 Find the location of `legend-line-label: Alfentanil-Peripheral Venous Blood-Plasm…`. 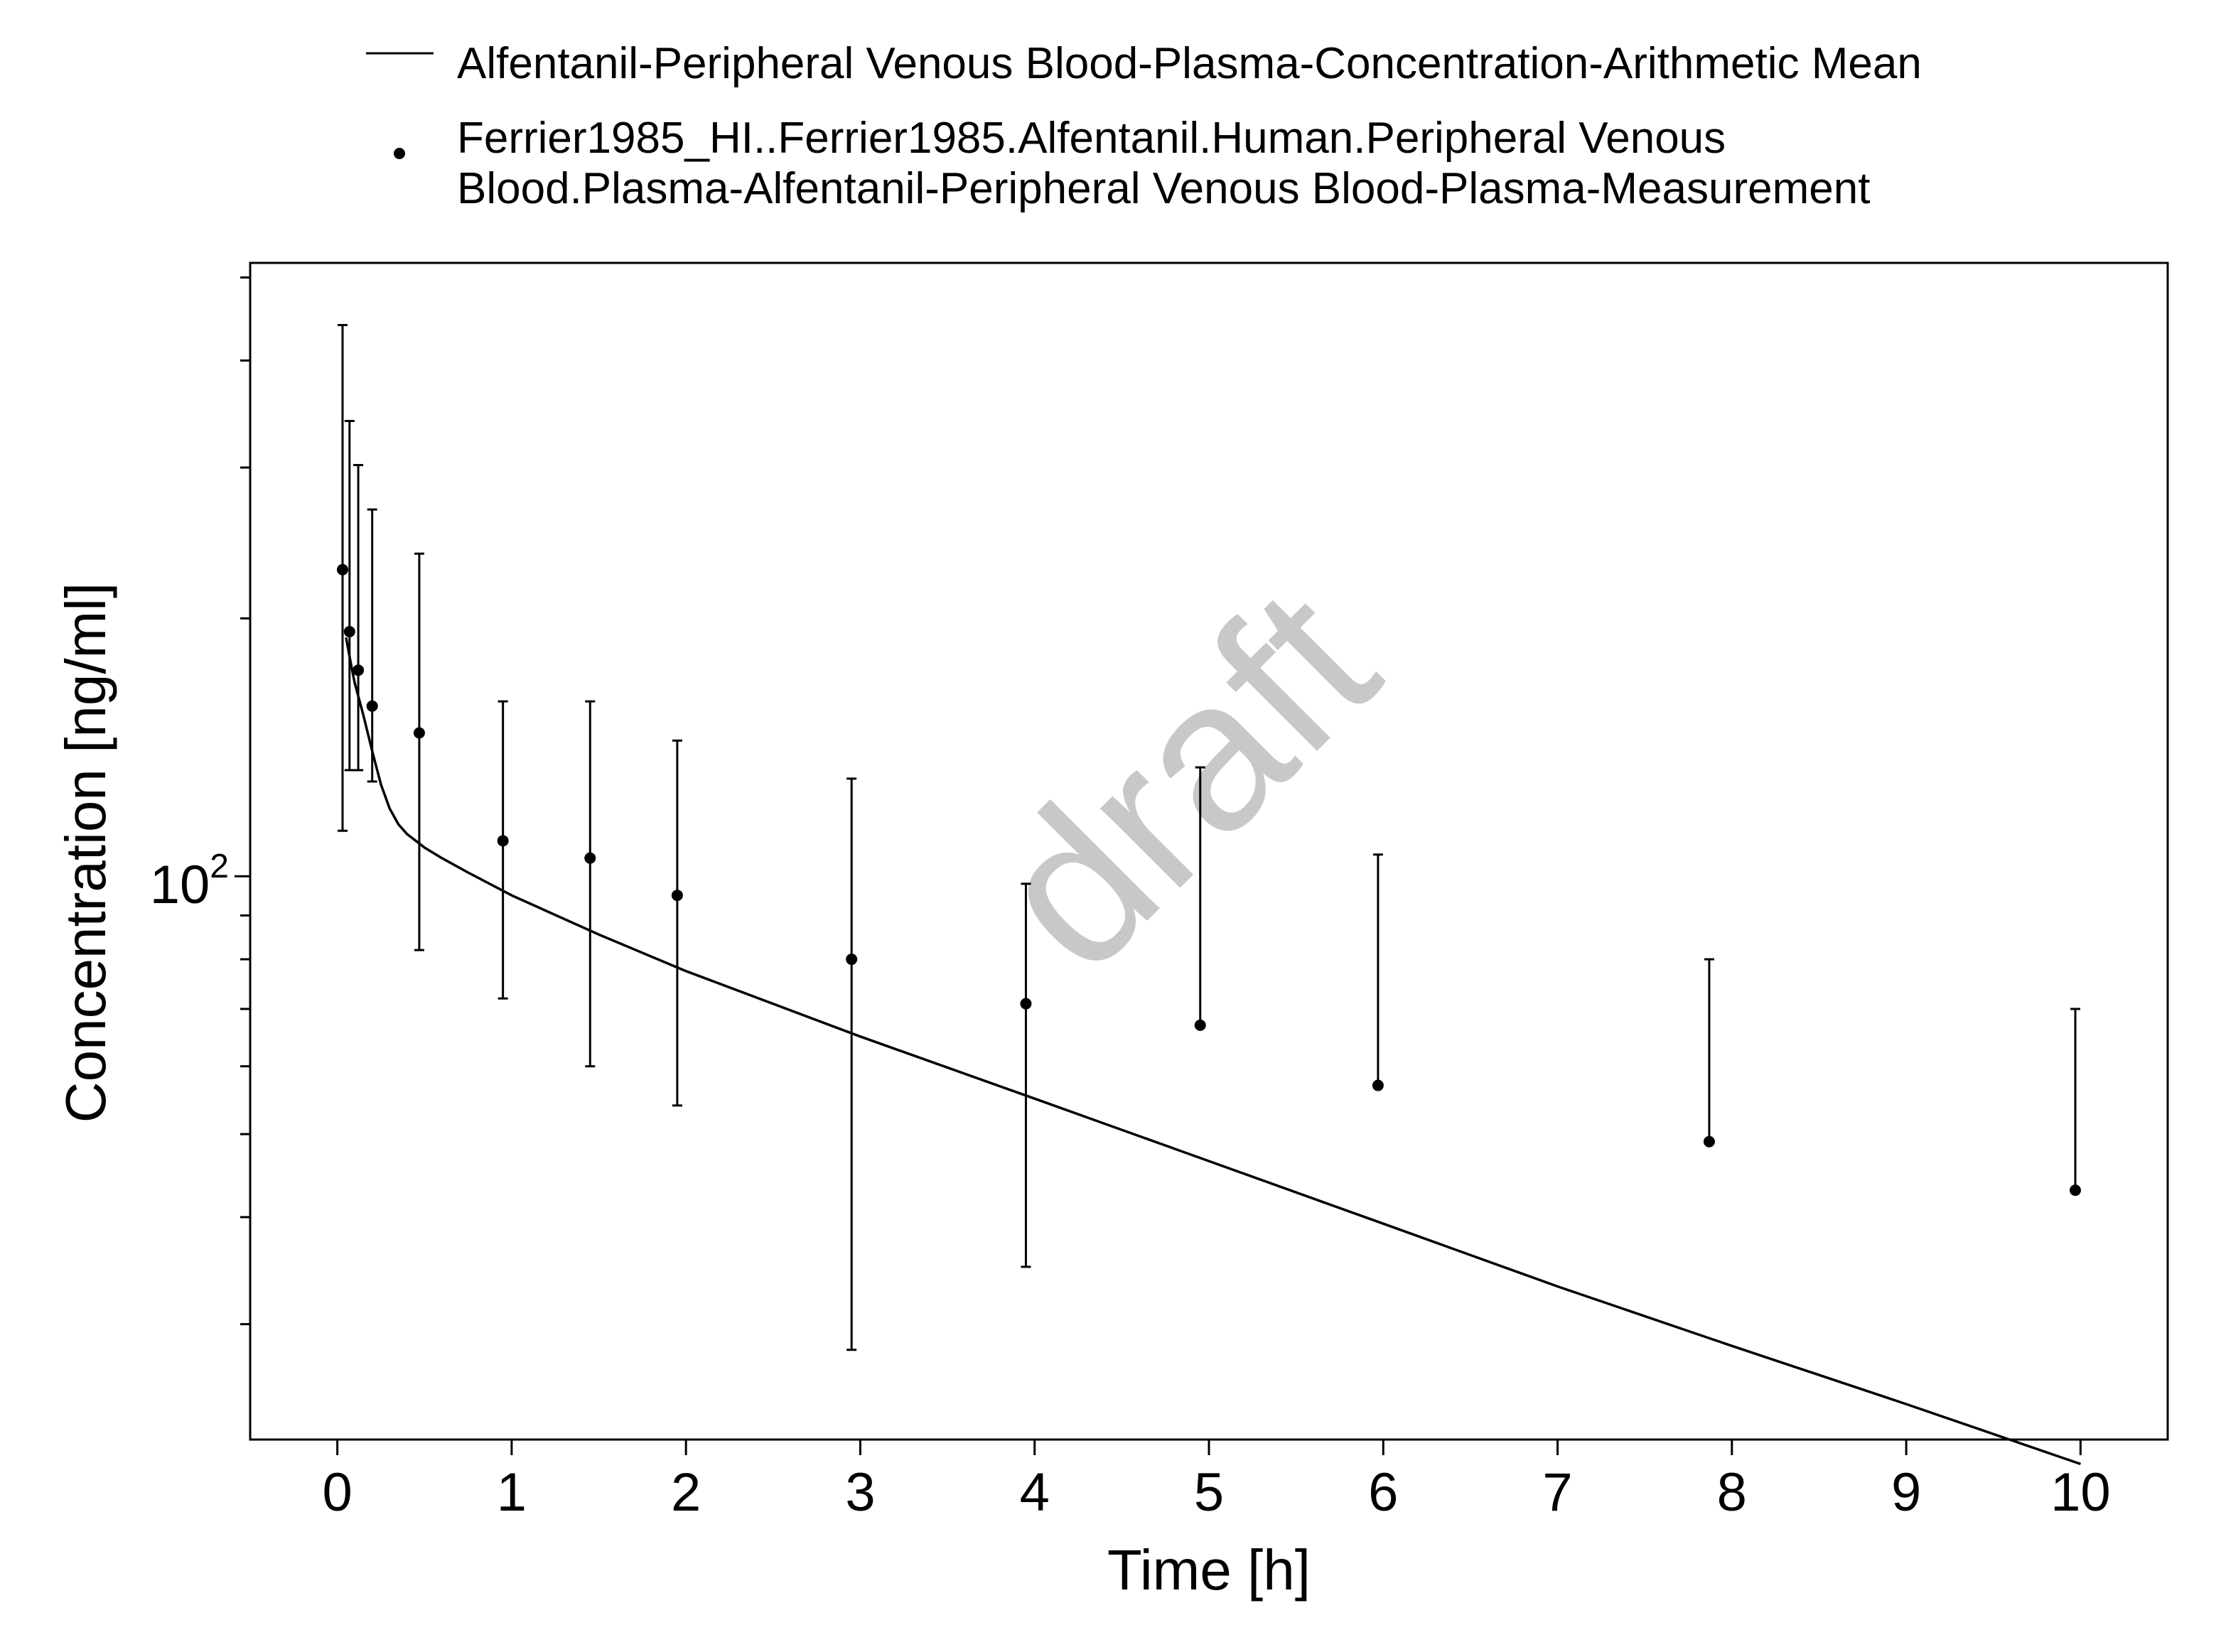

legend-line-label: Alfentanil-Peripheral Venous Blood-Plasm… is located at coordinates (1189, 64).